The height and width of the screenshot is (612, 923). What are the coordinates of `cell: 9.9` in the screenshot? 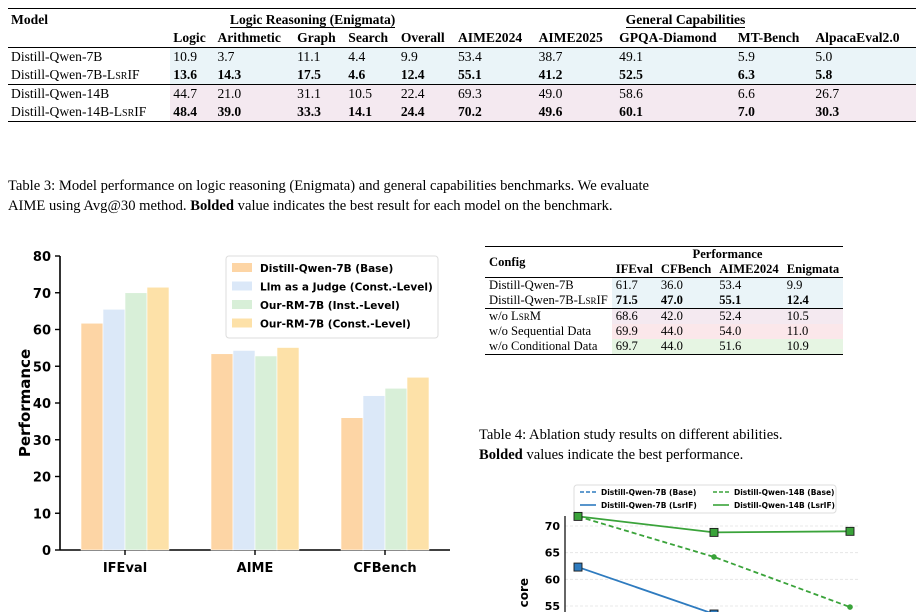 It's located at (426, 56).